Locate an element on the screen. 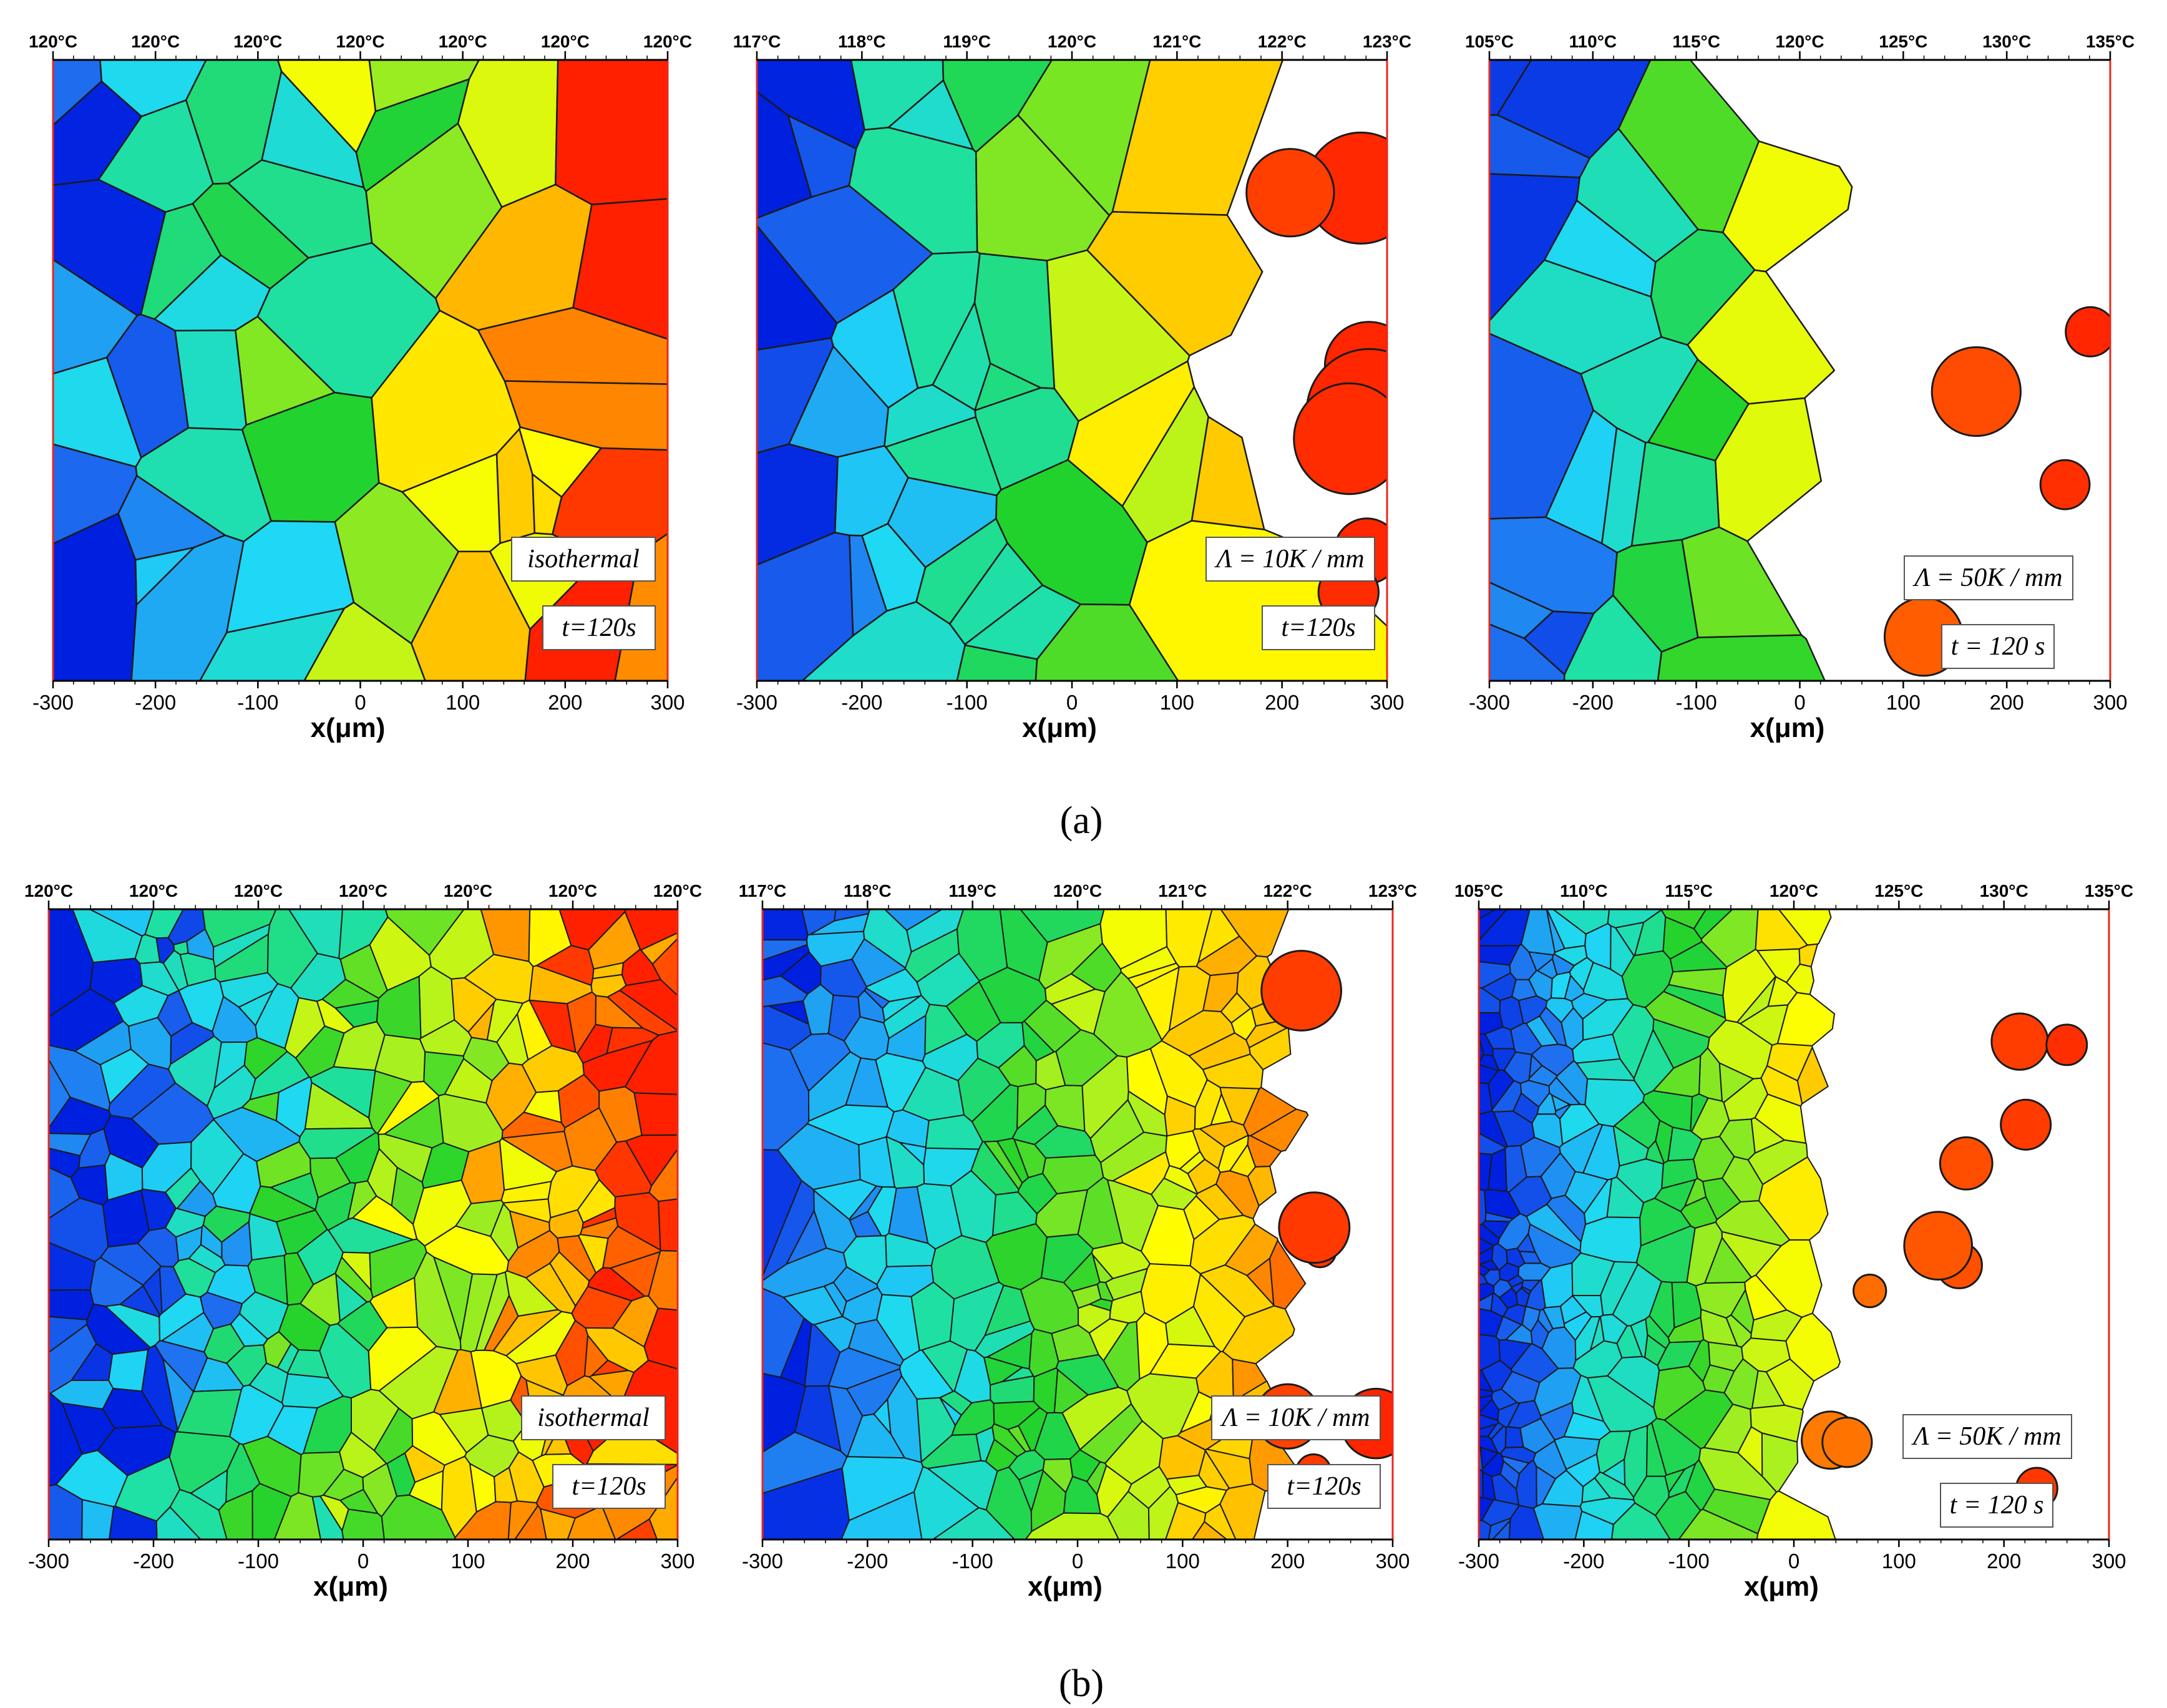 The image size is (2167, 1708). temperature-label: 119°C is located at coordinates (967, 41).